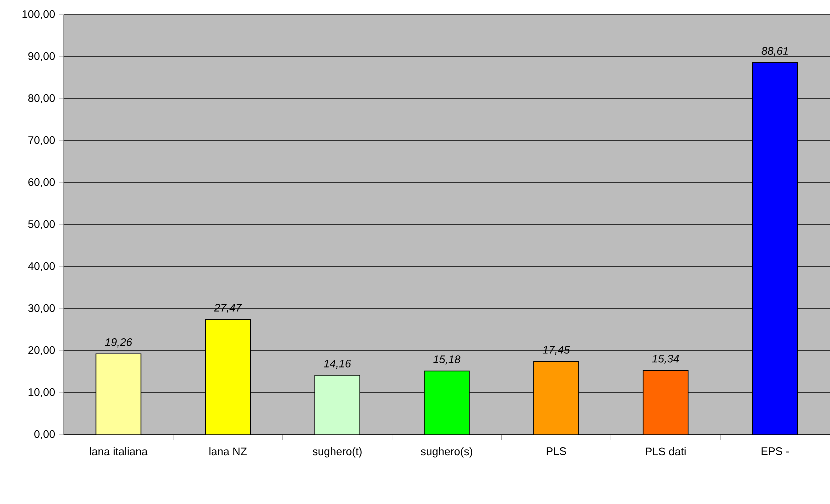  What do you see at coordinates (42, 267) in the screenshot?
I see `y-tick-label: 40,00` at bounding box center [42, 267].